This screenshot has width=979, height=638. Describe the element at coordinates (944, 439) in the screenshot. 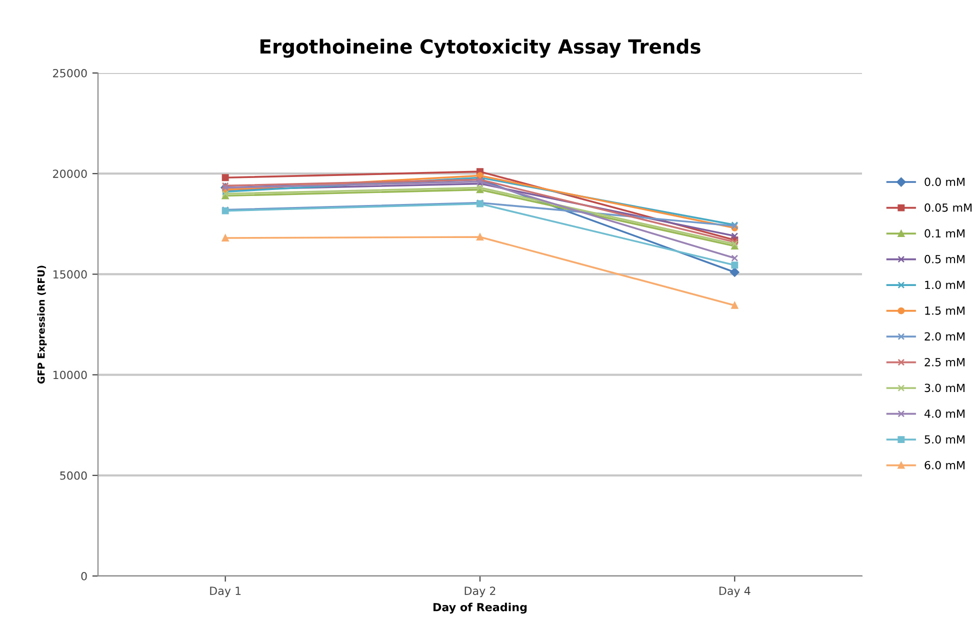

I see `legend-label: 5.0 mM` at that location.